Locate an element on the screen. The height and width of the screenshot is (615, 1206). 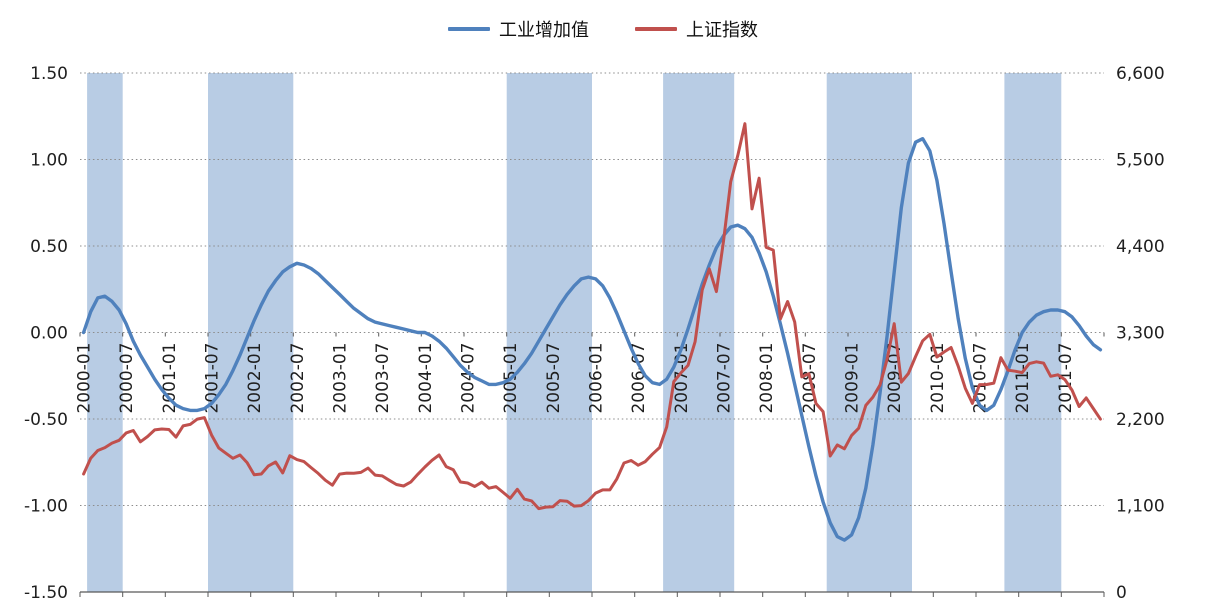
right-axis-label: 6,600 is located at coordinates (1140, 74).